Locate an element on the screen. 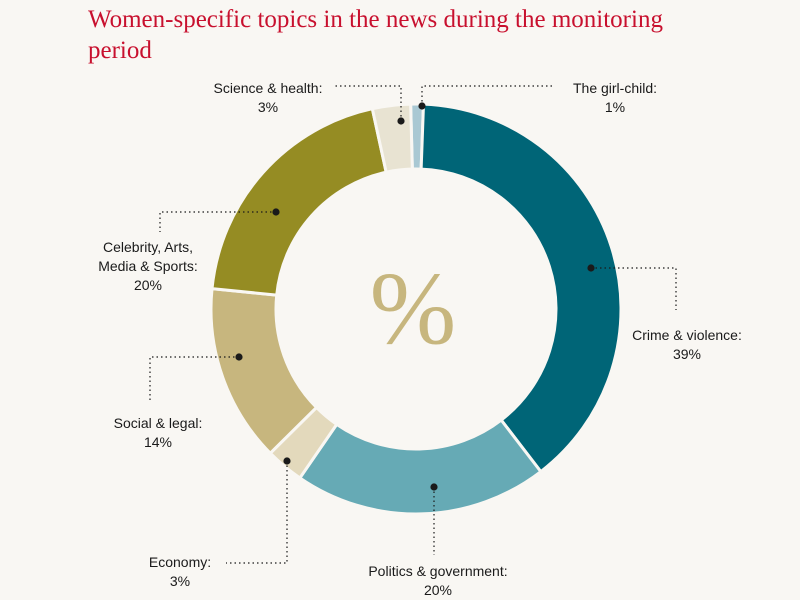 The height and width of the screenshot is (600, 800). leader-dot-politics-government is located at coordinates (434, 487).